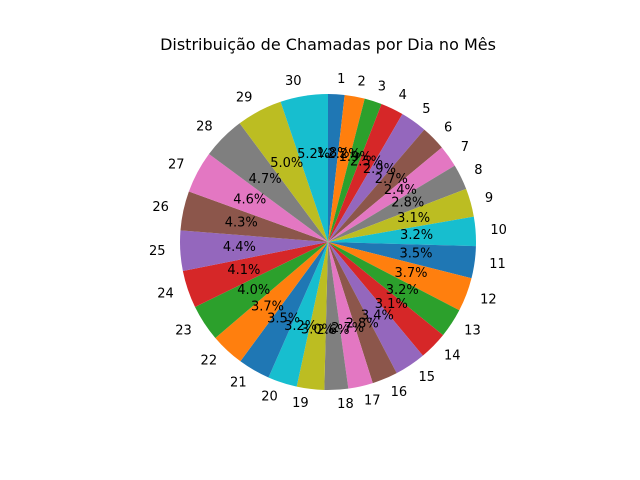 The height and width of the screenshot is (480, 640). What do you see at coordinates (239, 247) in the screenshot?
I see `percentage-label-day-25: 4.4%` at bounding box center [239, 247].